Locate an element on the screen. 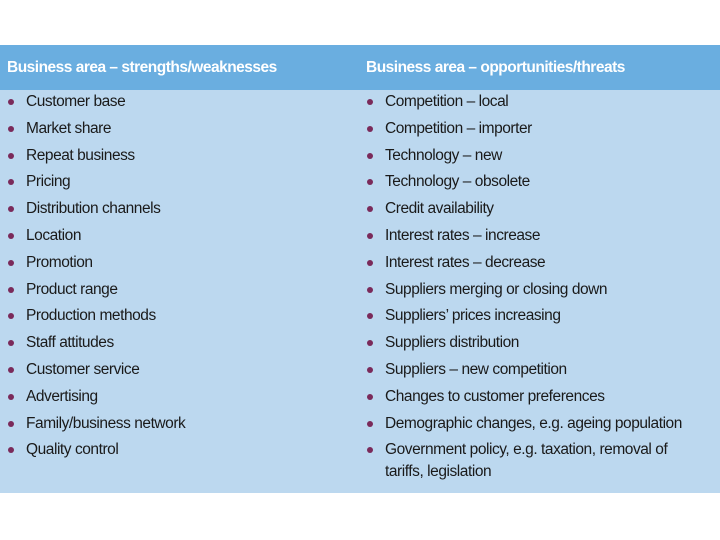 The image size is (720, 540). list-item: Competition – importer is located at coordinates (526, 129).